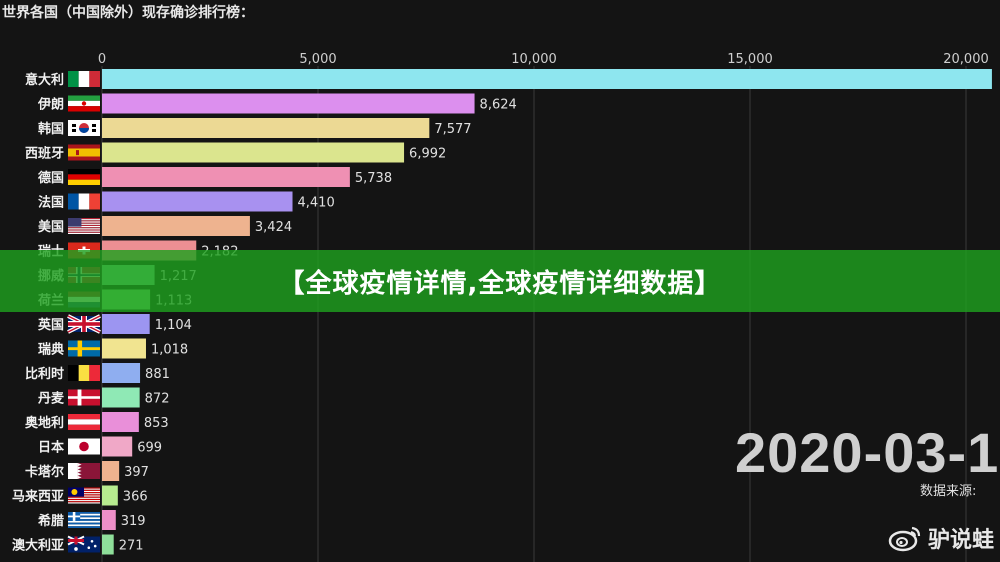 The width and height of the screenshot is (1000, 562). What do you see at coordinates (51, 521) in the screenshot?
I see `category-label: 希腊` at bounding box center [51, 521].